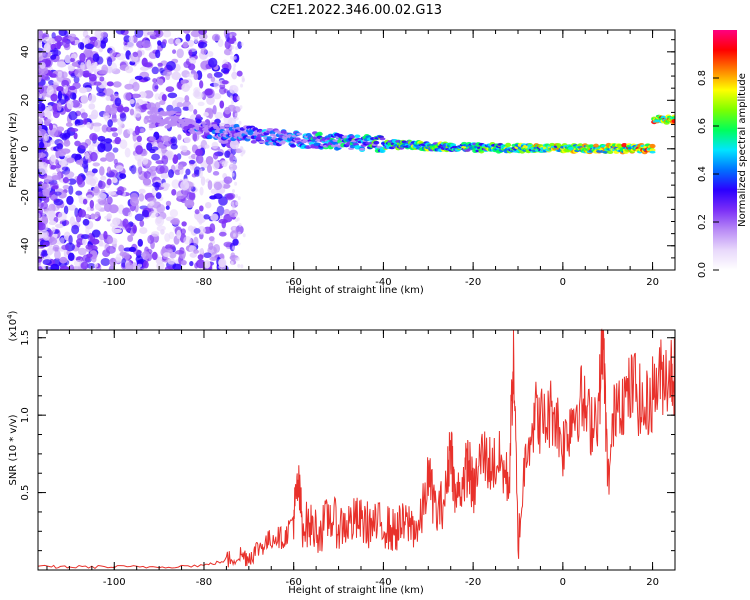  What do you see at coordinates (25, 246) in the screenshot?
I see `y-tick-label: -40` at bounding box center [25, 246].